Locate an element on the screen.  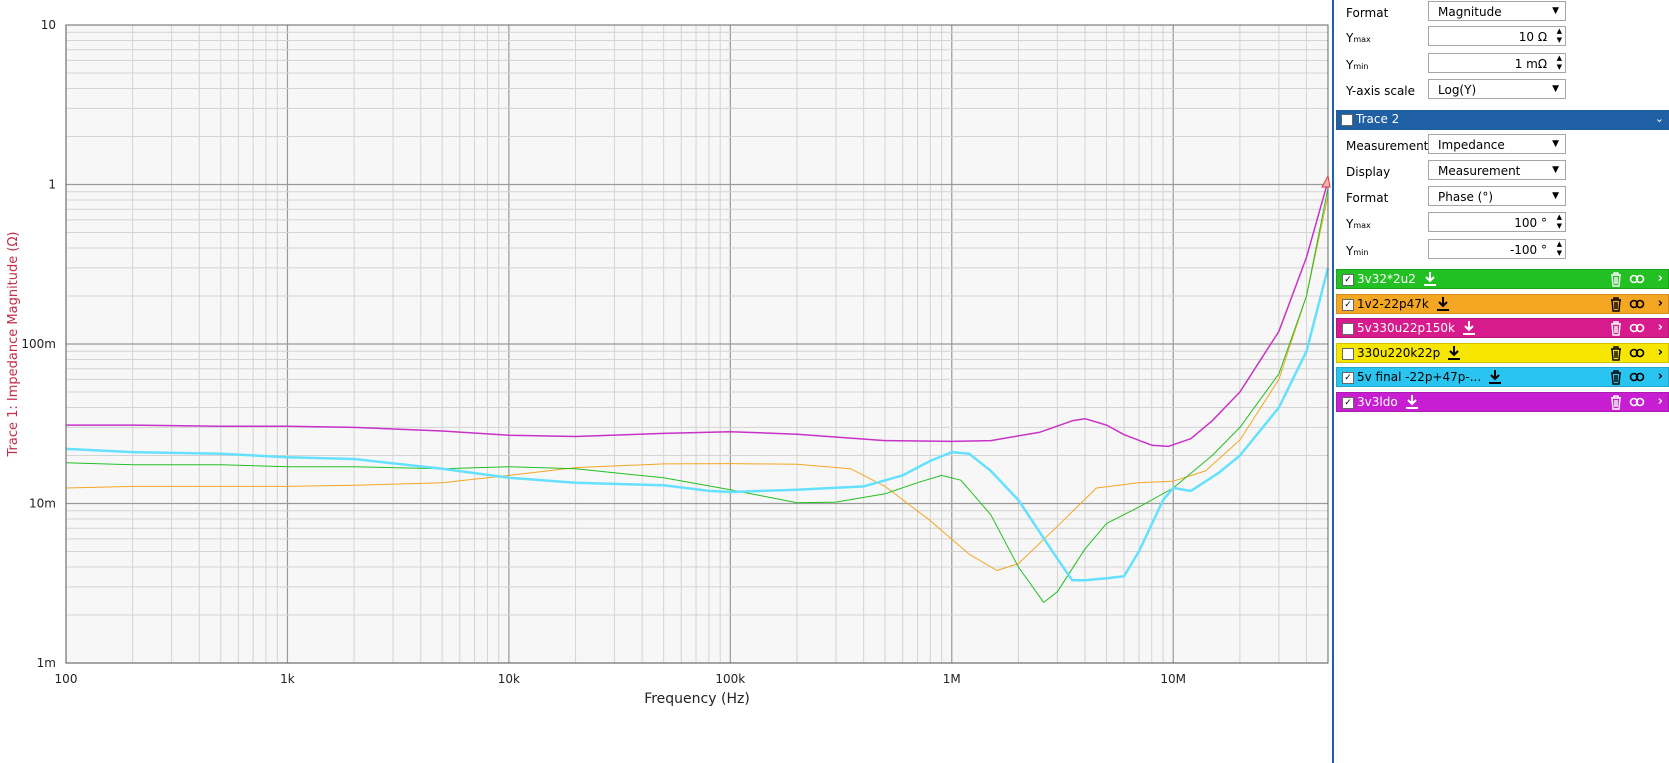
trace-2-header: Trace 2 ⌄ is located at coordinates (1502, 120).